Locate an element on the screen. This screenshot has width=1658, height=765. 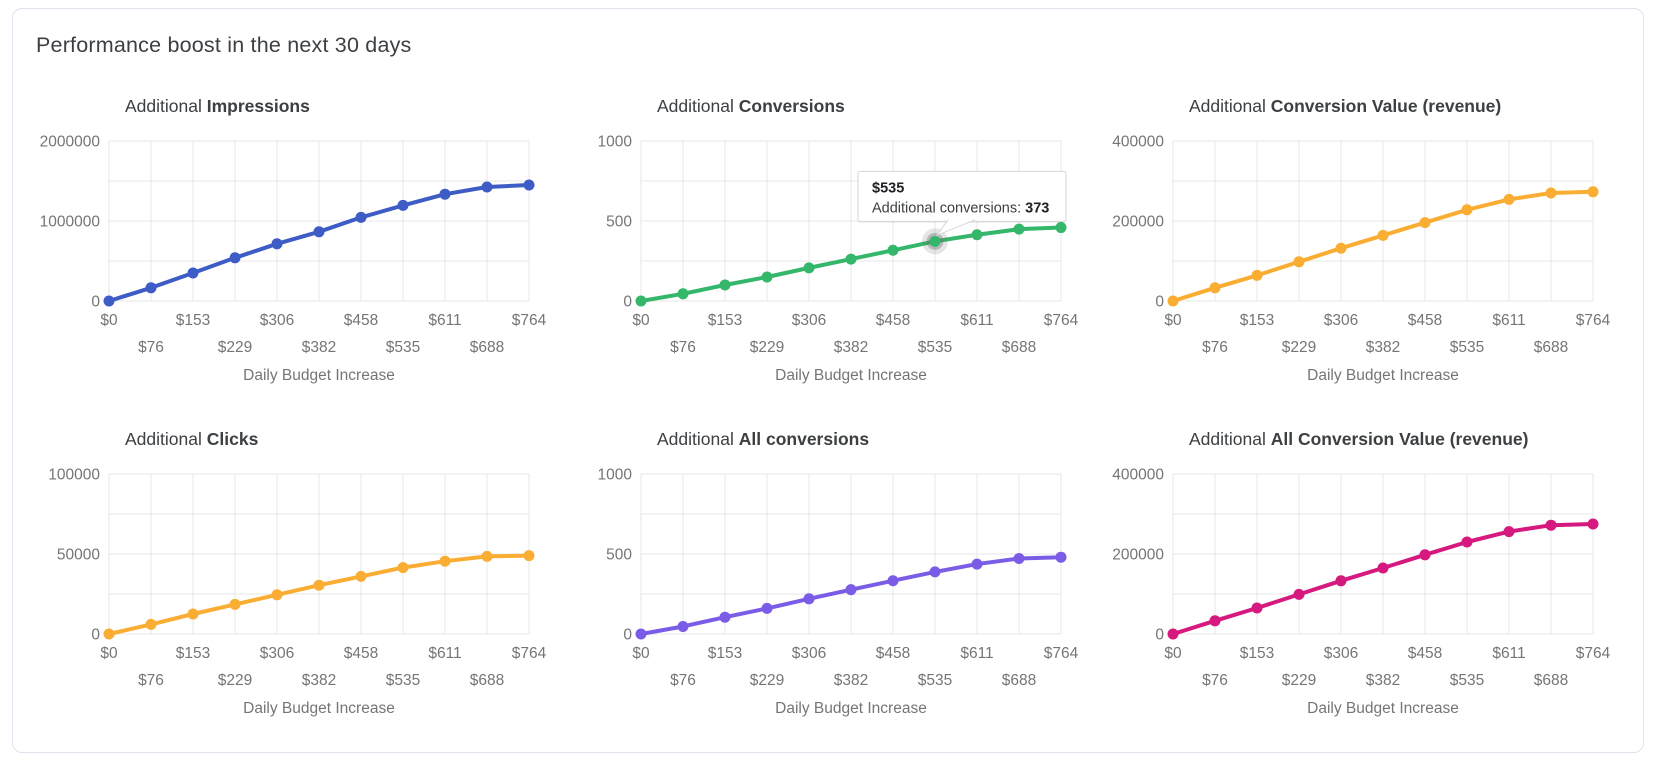
chart-title-metric: All Conversion Value (revenue) is located at coordinates (1399, 439).